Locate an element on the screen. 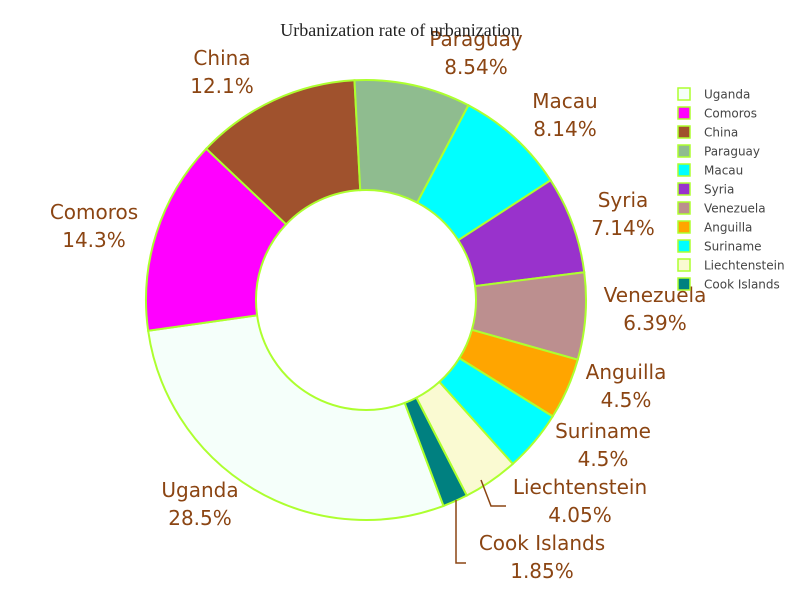  slice-label-china: China is located at coordinates (221, 58).